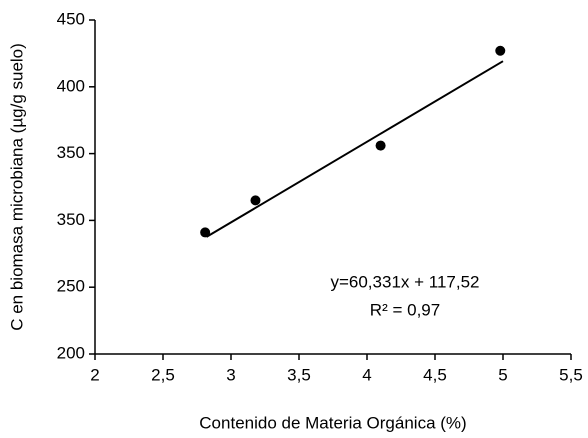 Image resolution: width=588 pixels, height=438 pixels. I want to click on x-tick-label: 4, so click(366, 374).